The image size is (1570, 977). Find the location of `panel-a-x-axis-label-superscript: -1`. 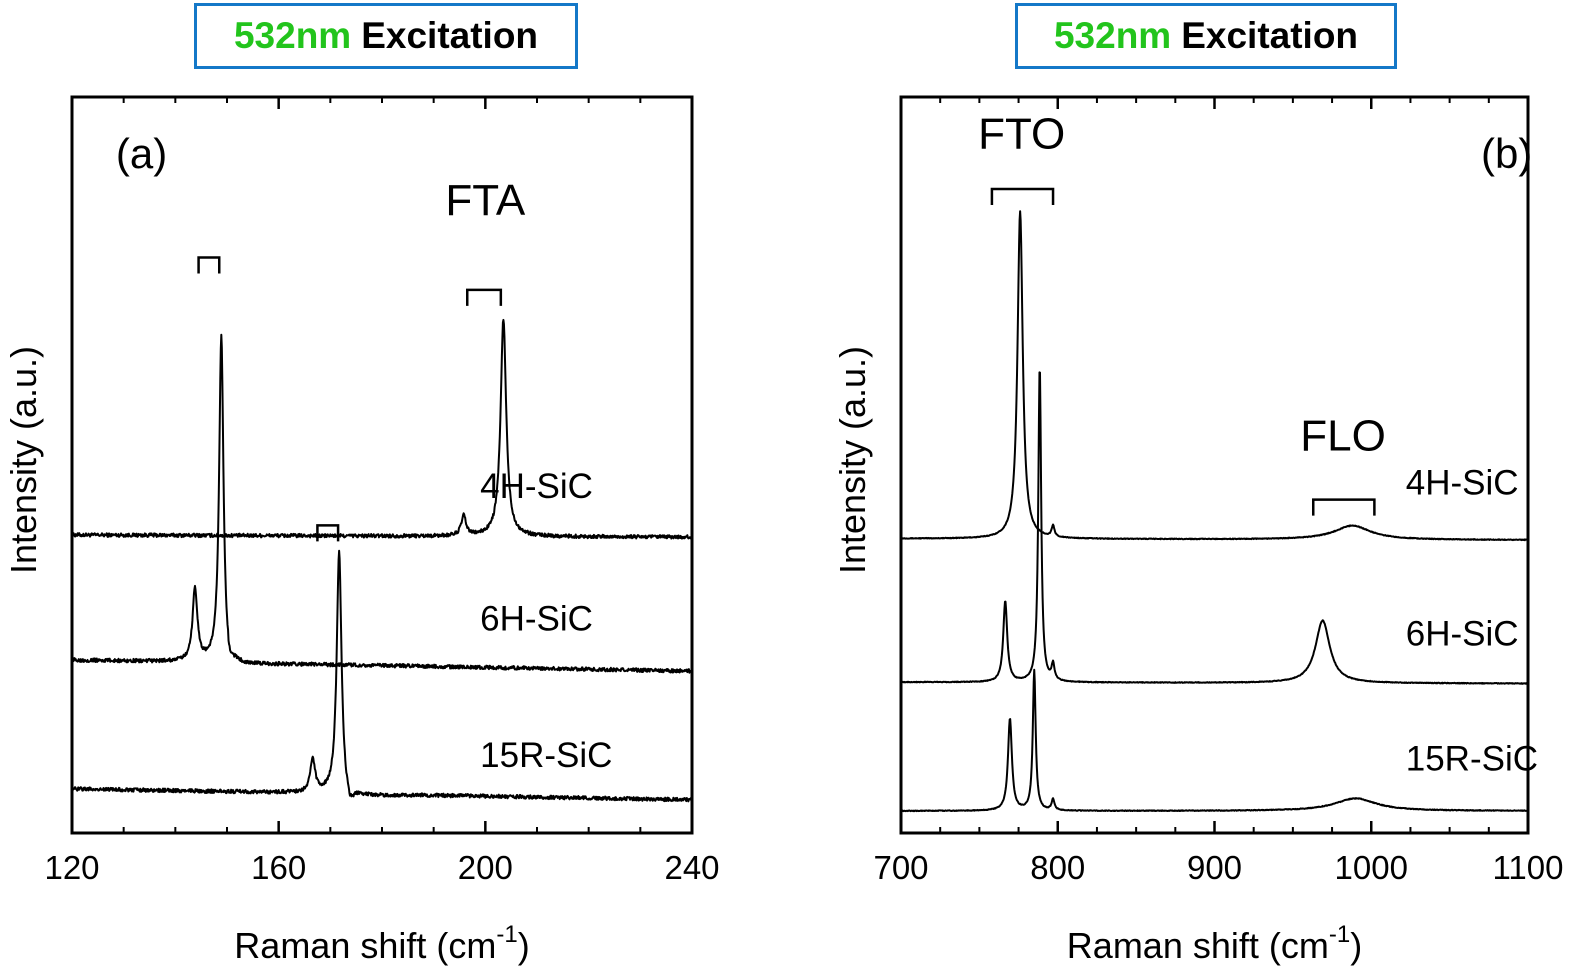

panel-a-x-axis-label-superscript: -1 is located at coordinates (506, 934).